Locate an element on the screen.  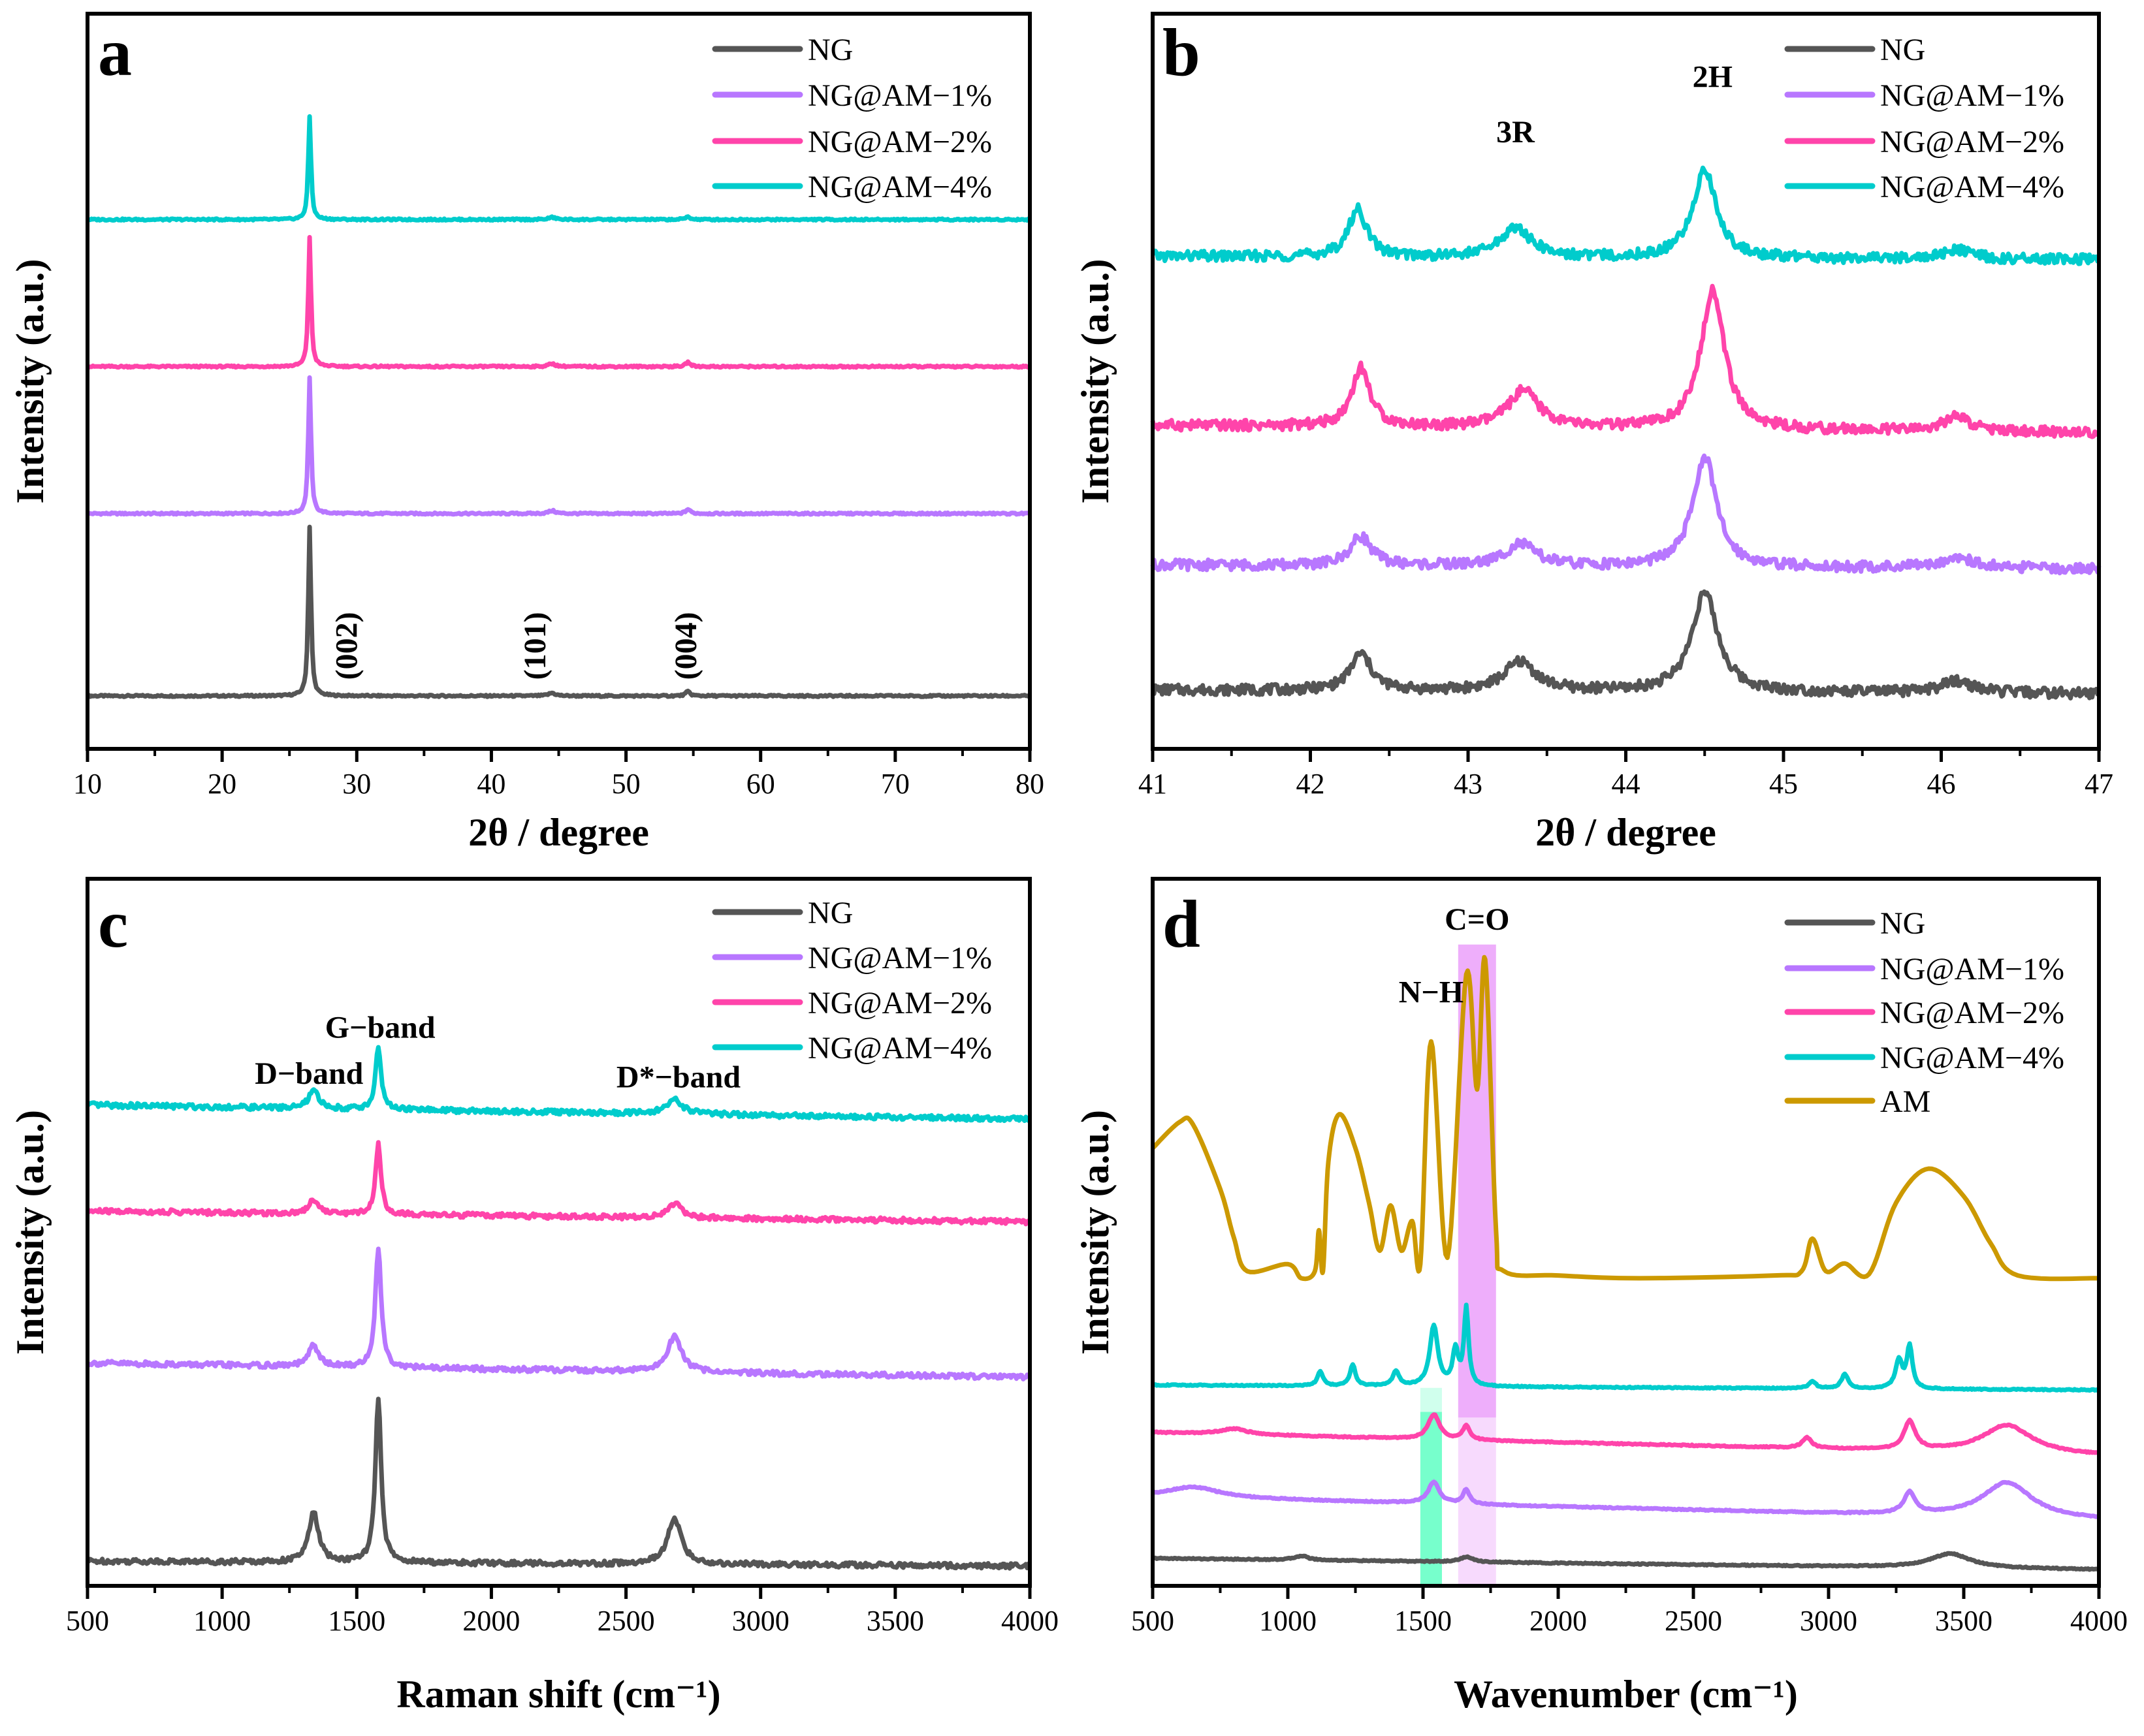
band-n-h-upper is located at coordinates (1431, 1399).